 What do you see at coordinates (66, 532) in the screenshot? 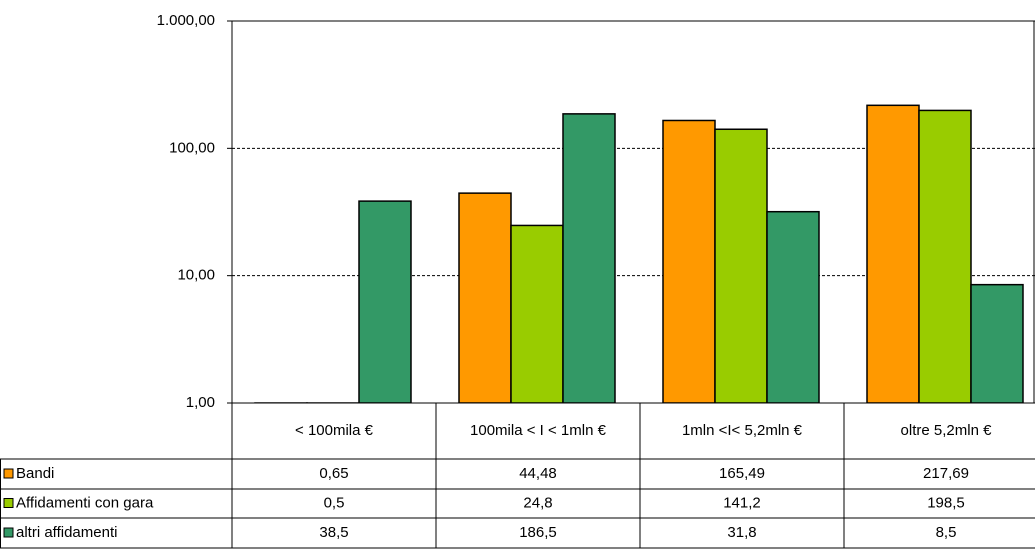
I see `legend-label: altri affidamenti` at bounding box center [66, 532].